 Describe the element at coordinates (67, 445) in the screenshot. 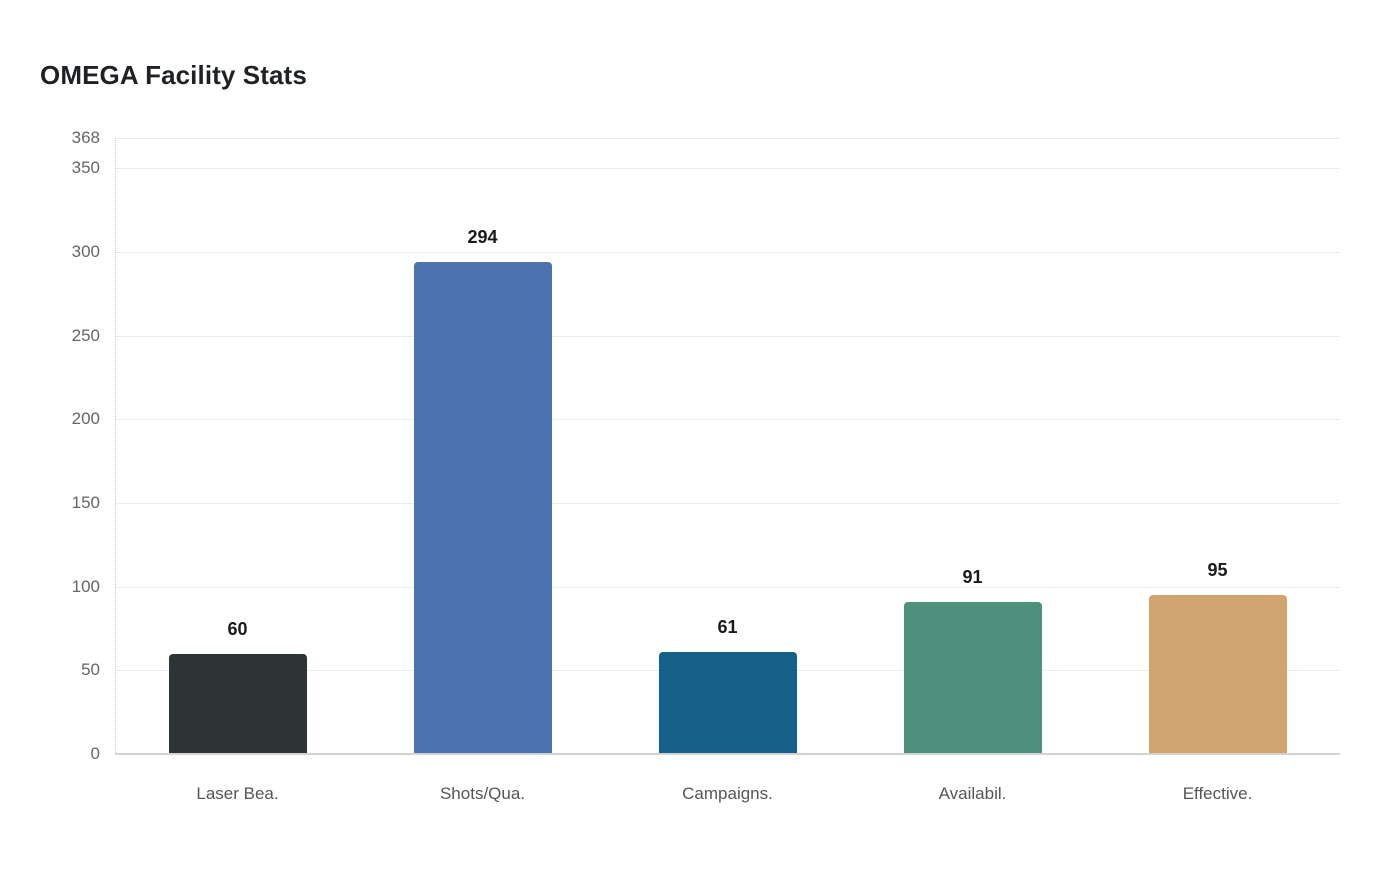

I see `y-axis-tick-labels: 0 50 100 150 200 250 300 350 368` at that location.